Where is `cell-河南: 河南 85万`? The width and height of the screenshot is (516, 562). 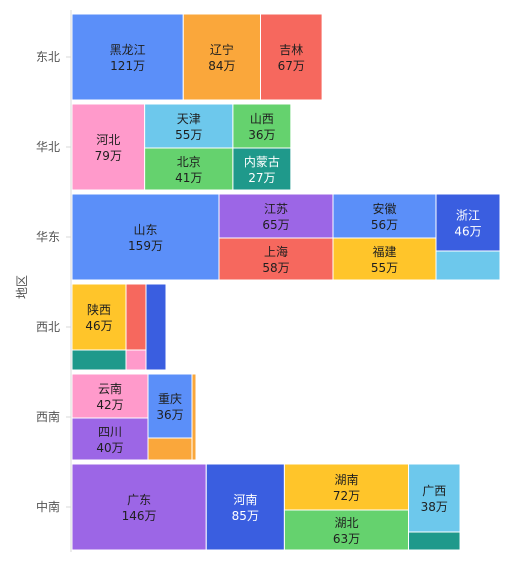
cell-河南: 河南 85万 is located at coordinates (245, 507).